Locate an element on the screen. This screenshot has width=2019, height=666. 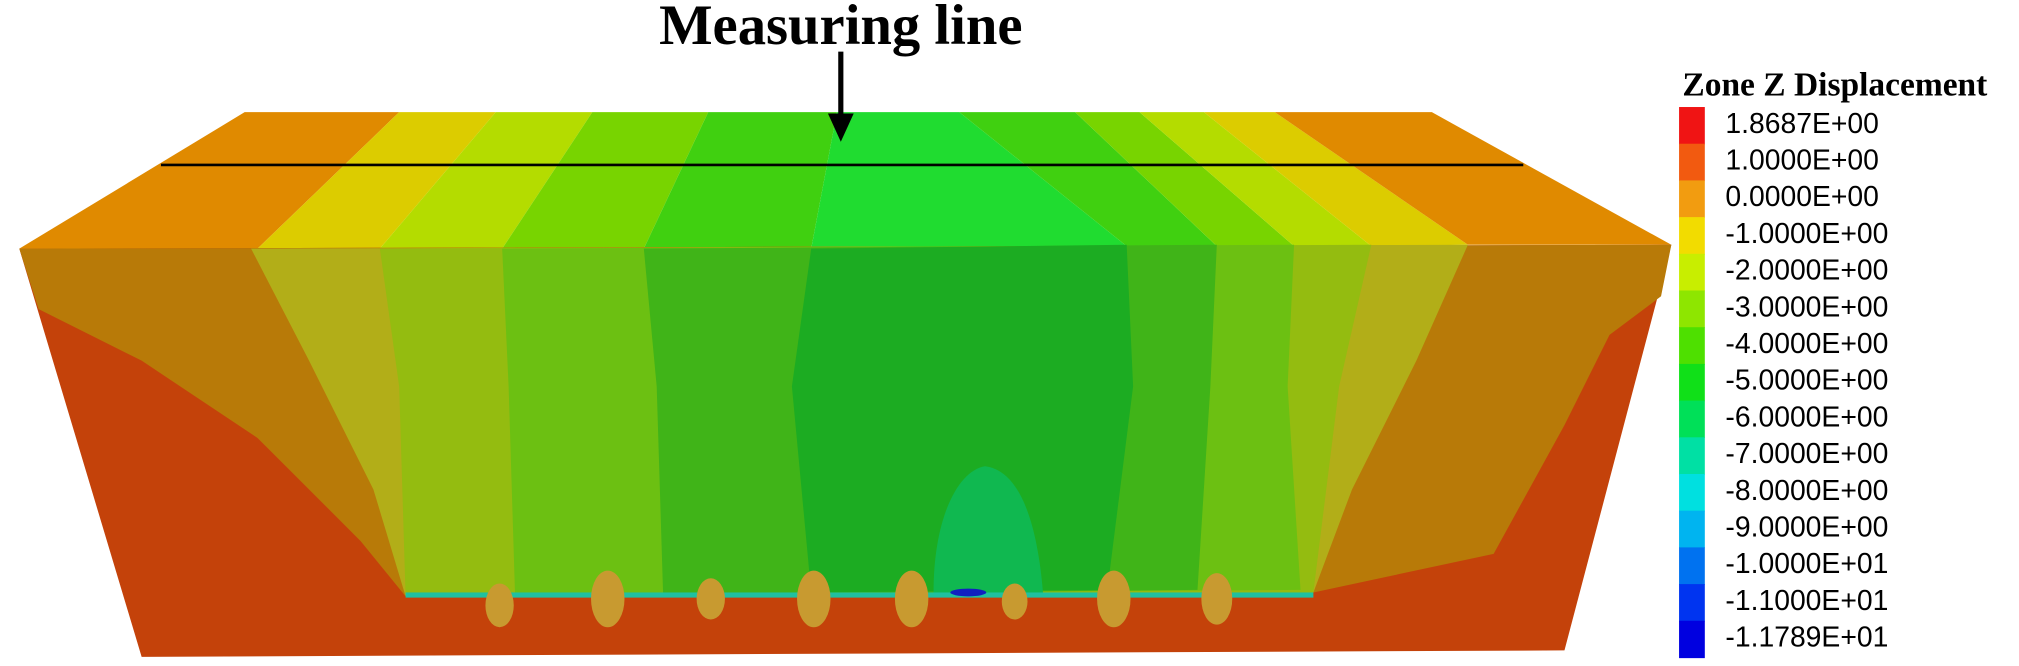
legend-label: -1.0000E+00 is located at coordinates (1806, 234).